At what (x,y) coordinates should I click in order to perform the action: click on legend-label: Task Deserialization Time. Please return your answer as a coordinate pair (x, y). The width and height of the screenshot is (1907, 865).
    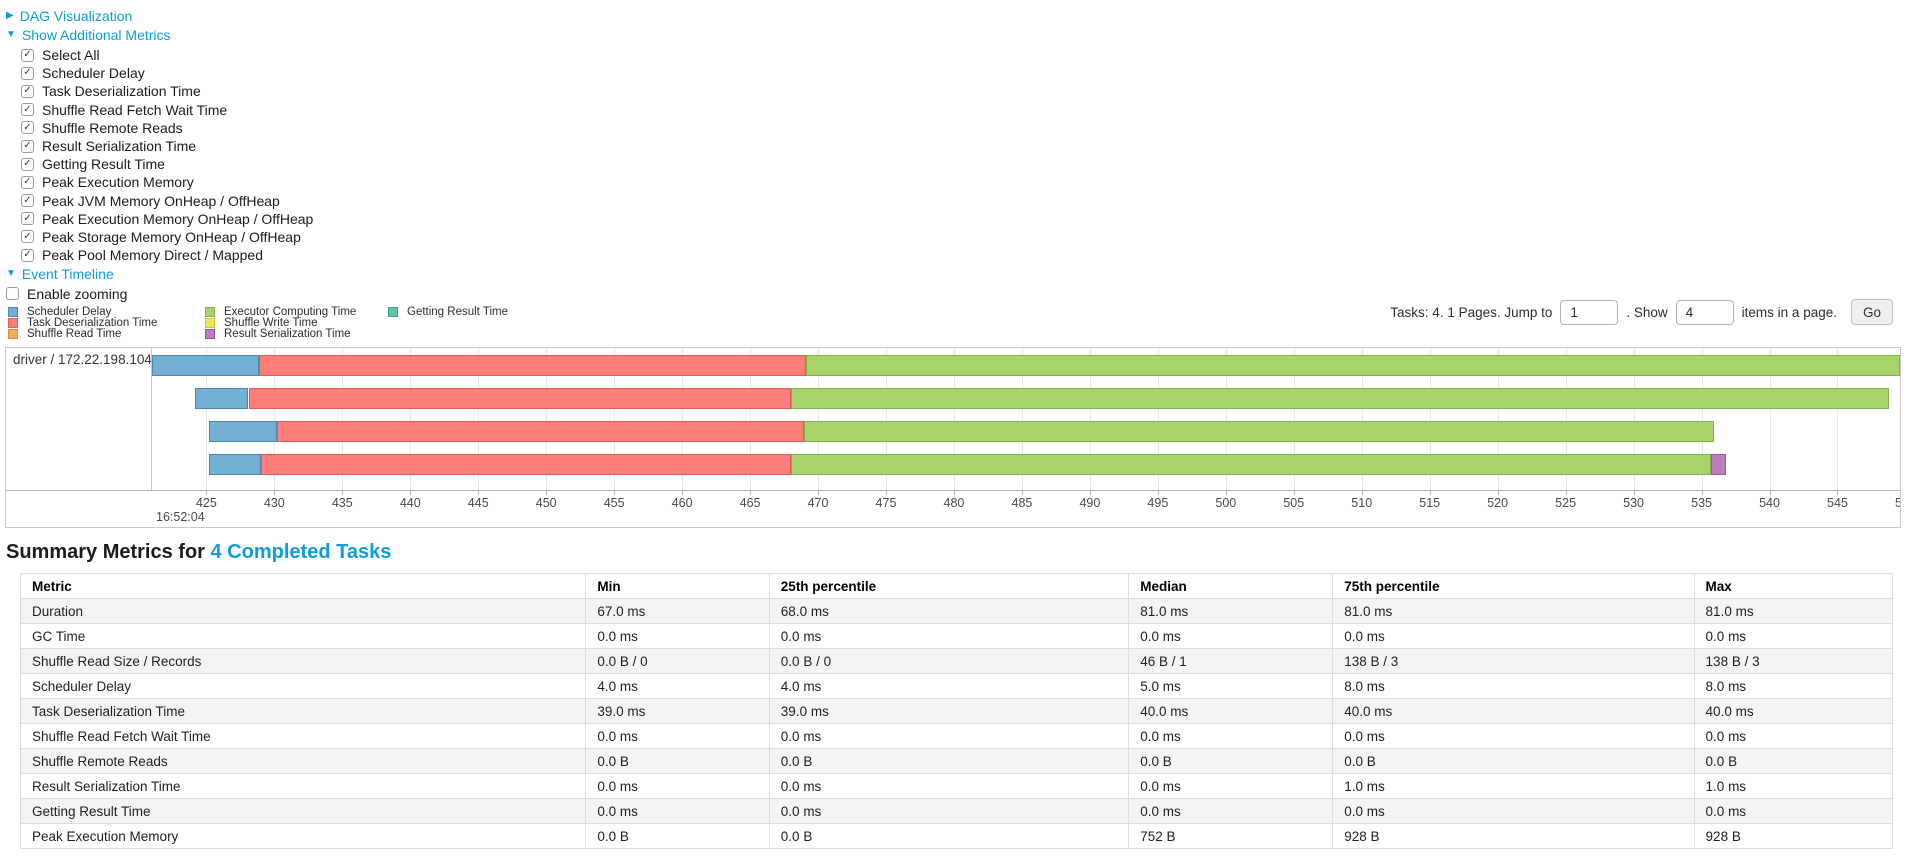
    Looking at the image, I should click on (92, 323).